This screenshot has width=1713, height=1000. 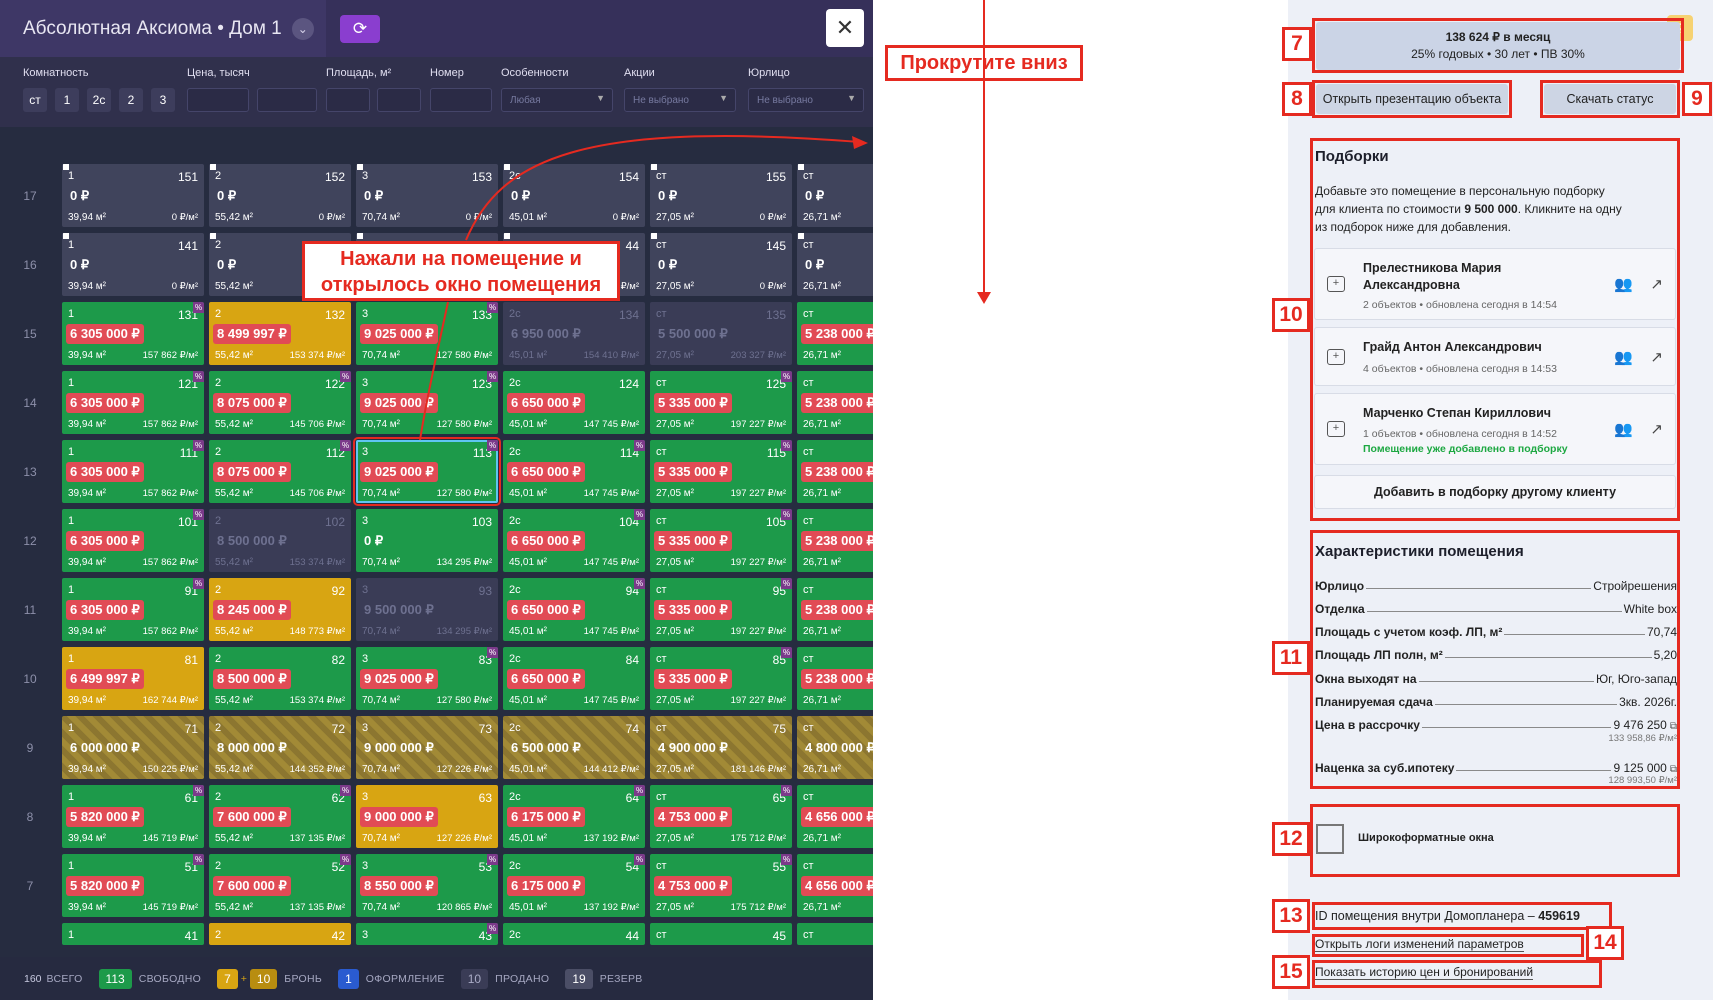 What do you see at coordinates (348, 100) in the screenshot?
I see `area-from-input` at bounding box center [348, 100].